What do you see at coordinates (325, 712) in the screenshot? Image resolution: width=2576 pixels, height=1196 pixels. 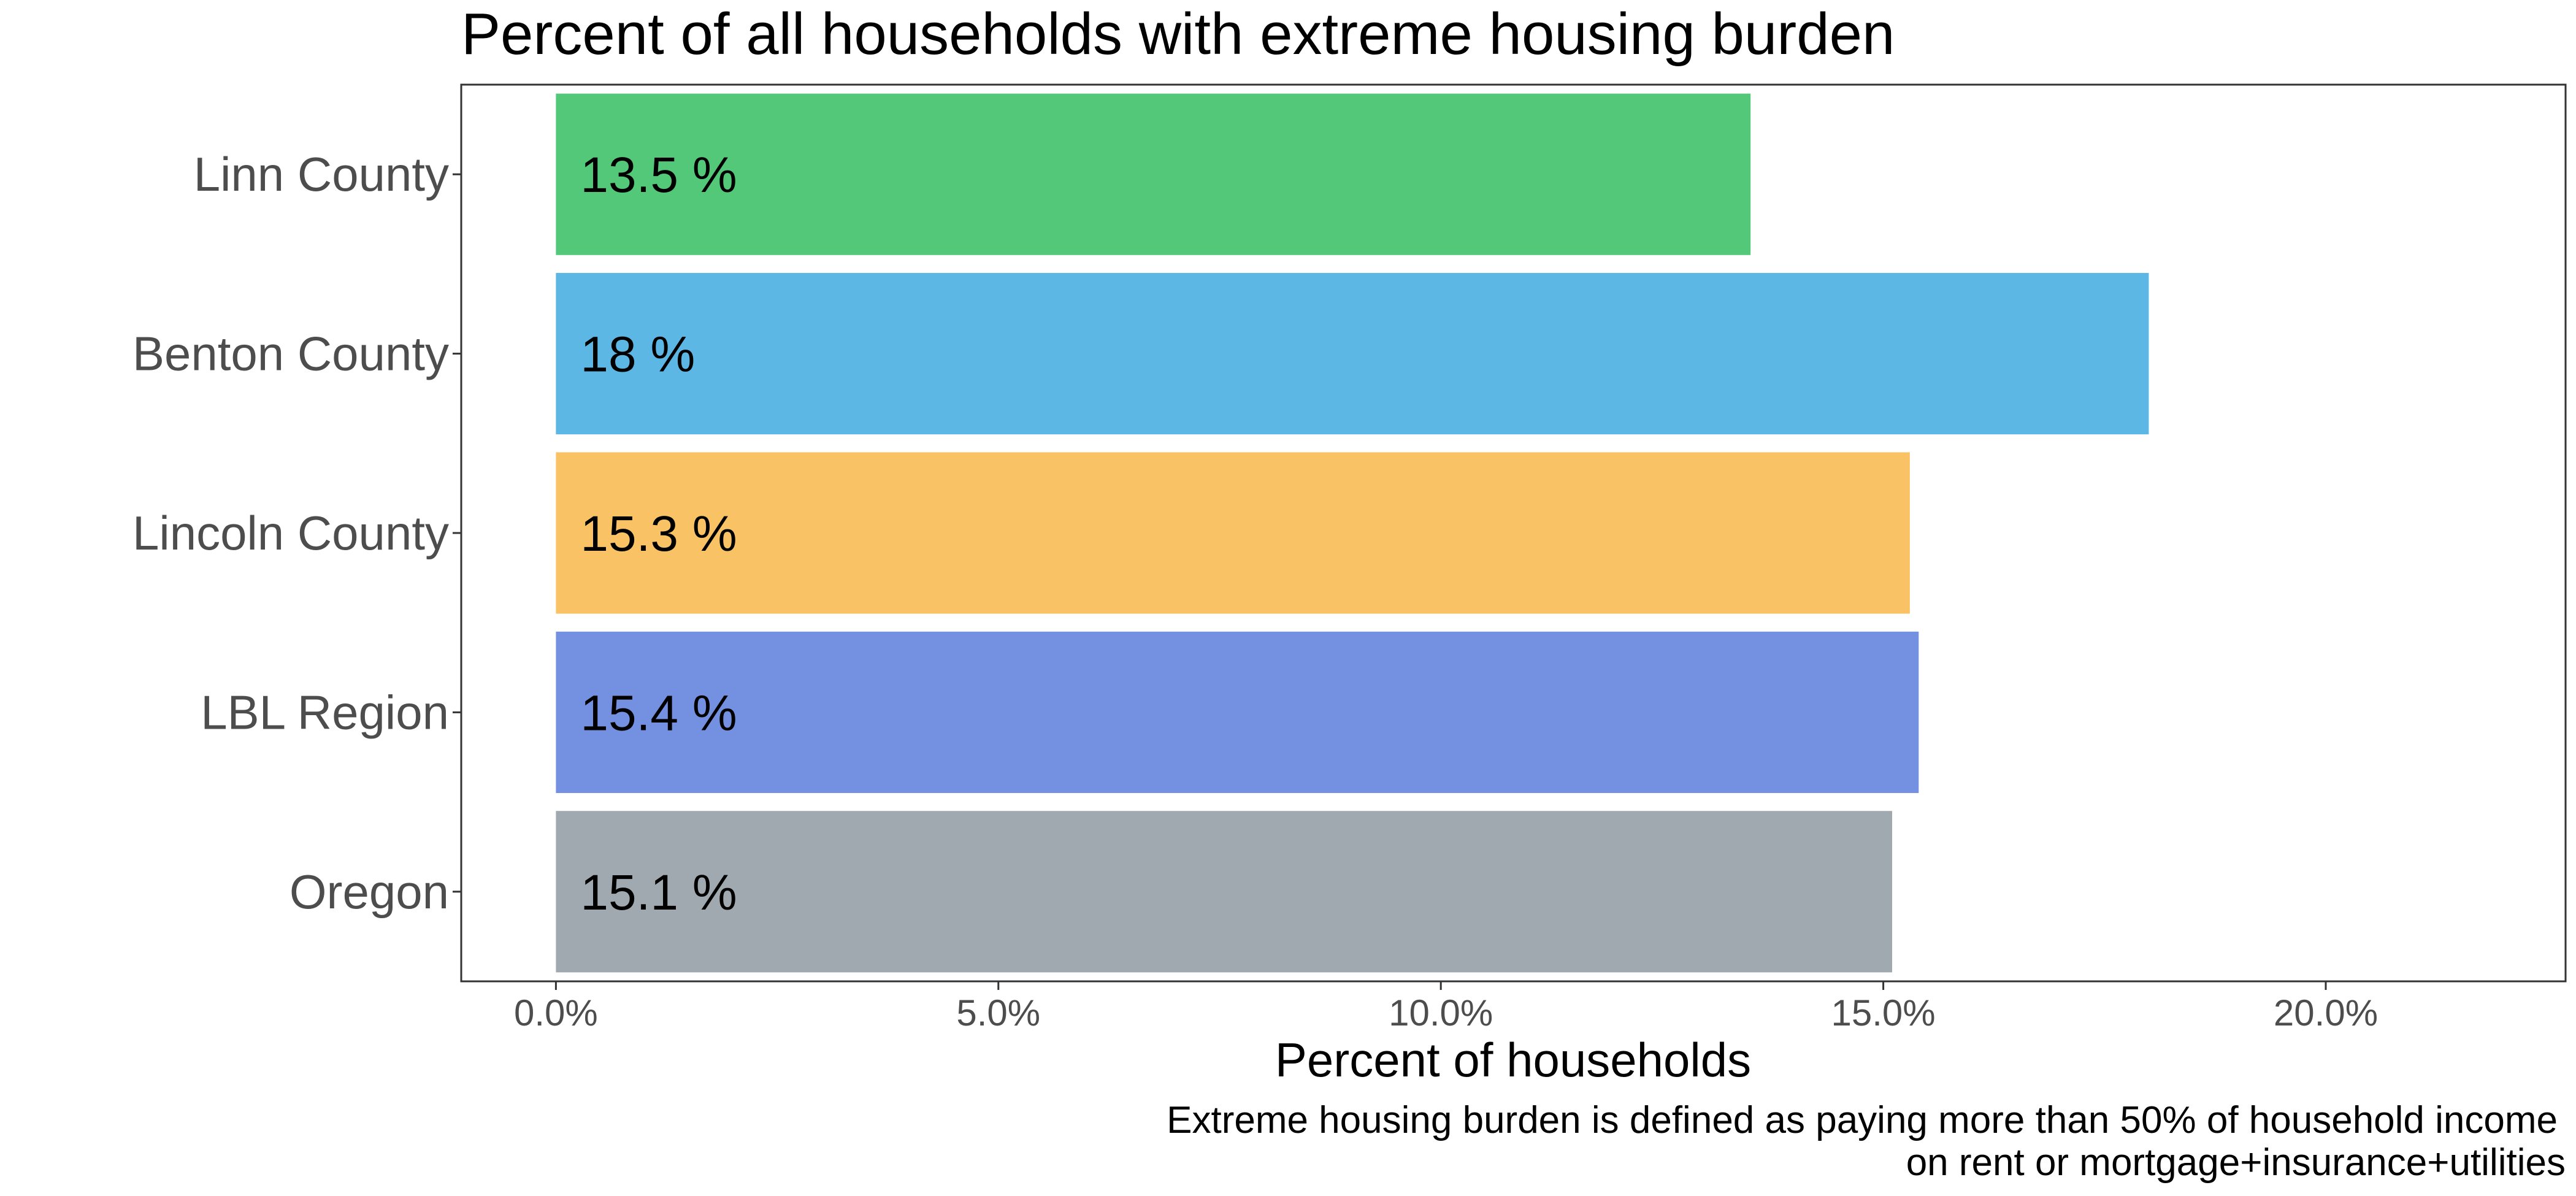 I see `category-label-lbl-region: LBL Region` at bounding box center [325, 712].